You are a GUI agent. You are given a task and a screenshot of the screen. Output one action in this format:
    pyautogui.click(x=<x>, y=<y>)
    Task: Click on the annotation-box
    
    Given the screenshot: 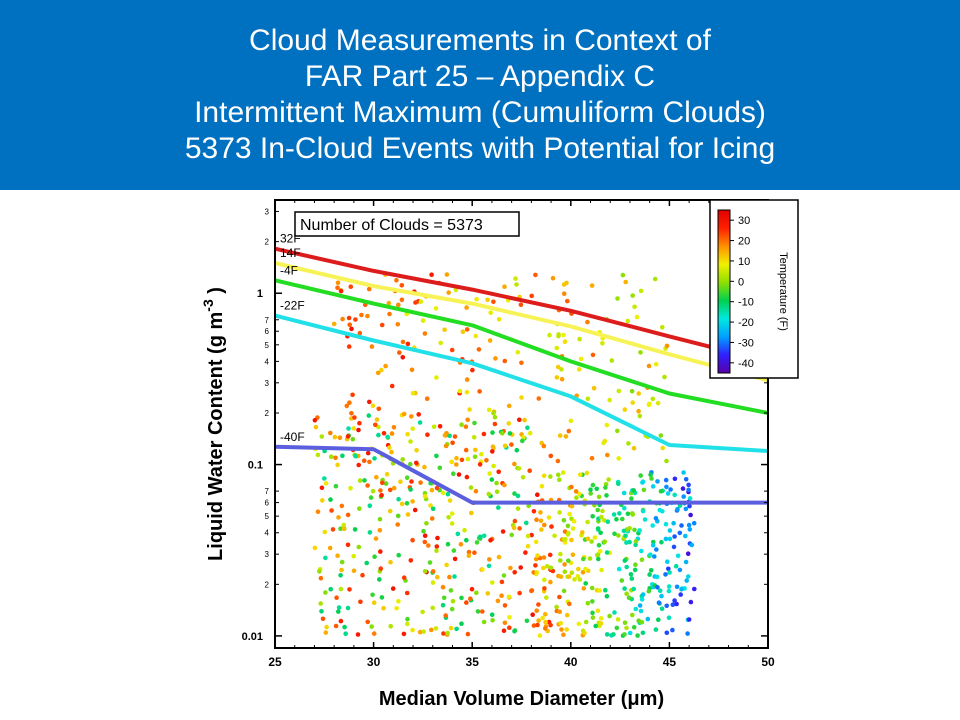 What is the action you would take?
    pyautogui.click(x=407, y=224)
    